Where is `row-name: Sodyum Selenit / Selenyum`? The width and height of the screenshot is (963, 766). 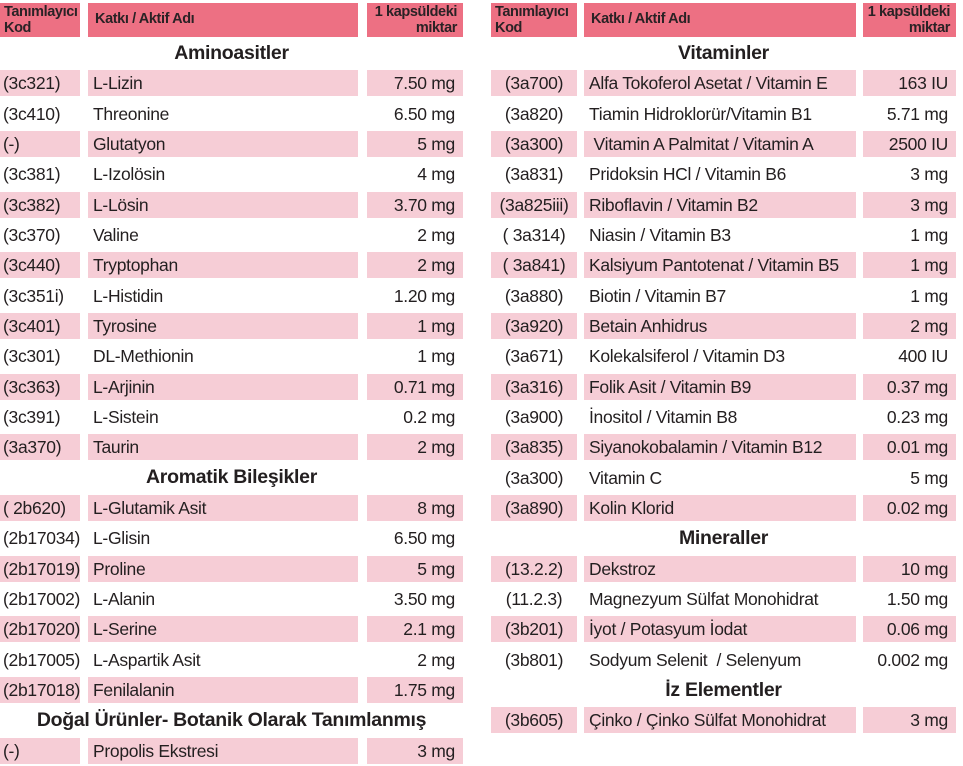
row-name: Sodyum Selenit / Selenyum is located at coordinates (695, 659).